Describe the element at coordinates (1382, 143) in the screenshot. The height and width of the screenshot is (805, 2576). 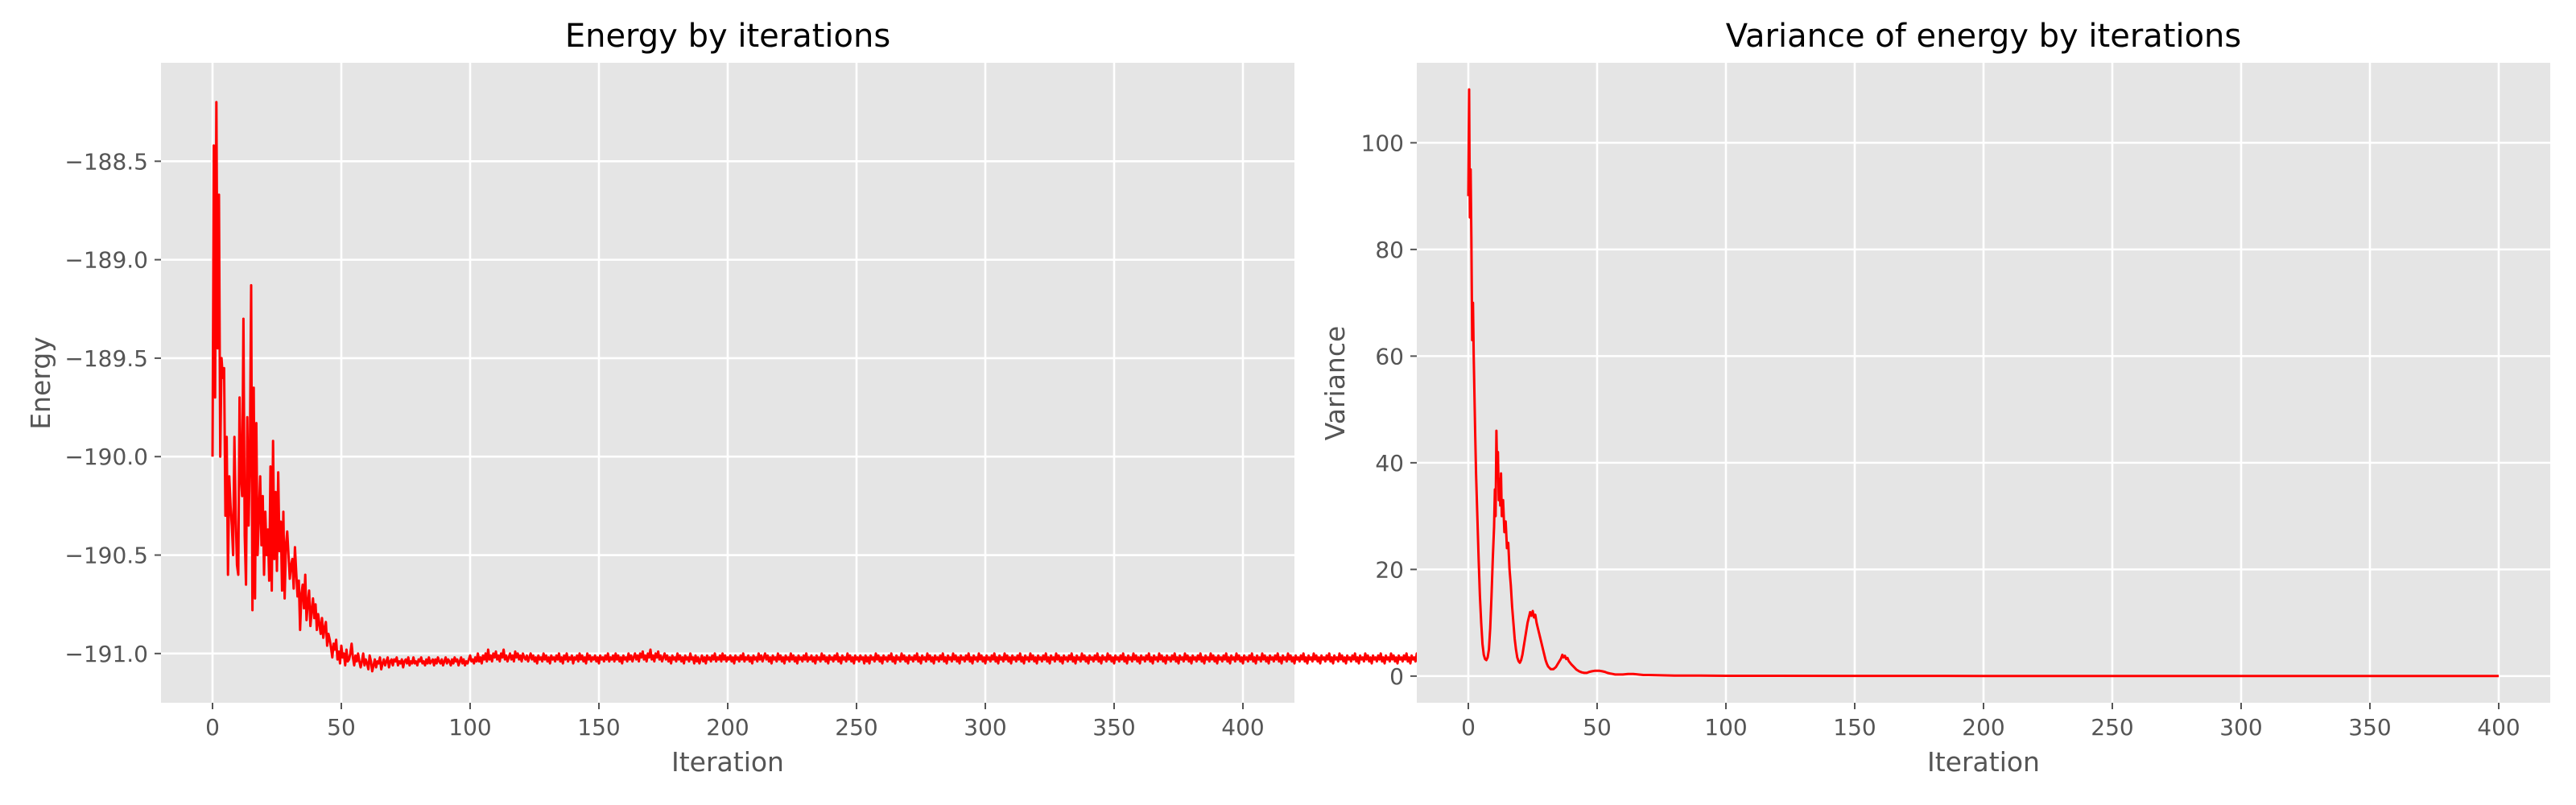
I see `variance-y-tick-label: 100` at that location.